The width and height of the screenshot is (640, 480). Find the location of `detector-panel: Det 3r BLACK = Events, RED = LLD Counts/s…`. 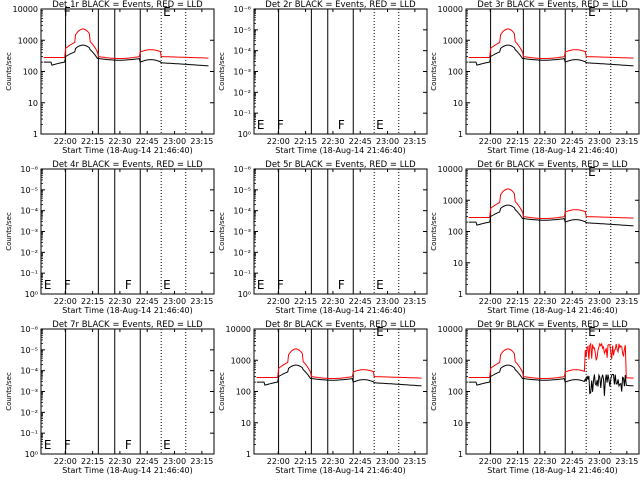

detector-panel: Det 3r BLACK = Events, RED = LLD Counts/s… is located at coordinates (535, 77).